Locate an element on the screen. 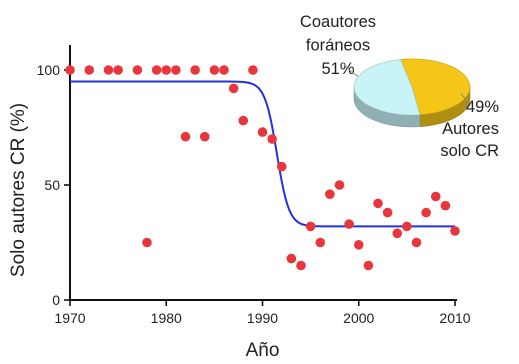 This screenshot has height=364, width=519. x-tick-label: 1980 is located at coordinates (166, 318).